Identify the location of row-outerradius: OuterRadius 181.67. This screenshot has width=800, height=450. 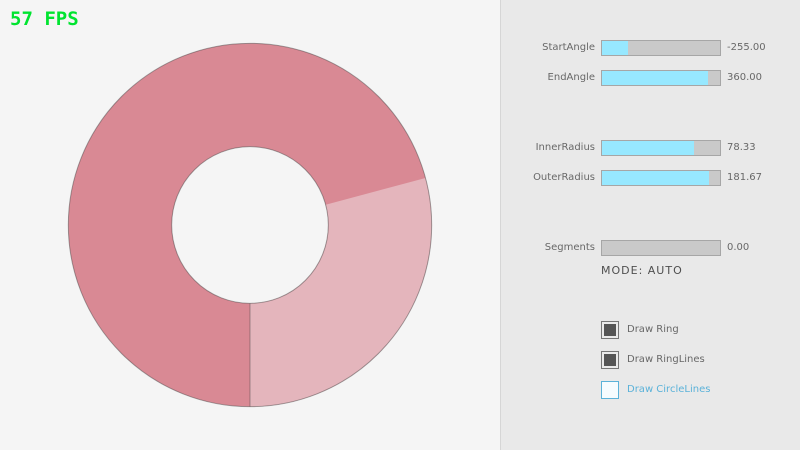
(650, 178).